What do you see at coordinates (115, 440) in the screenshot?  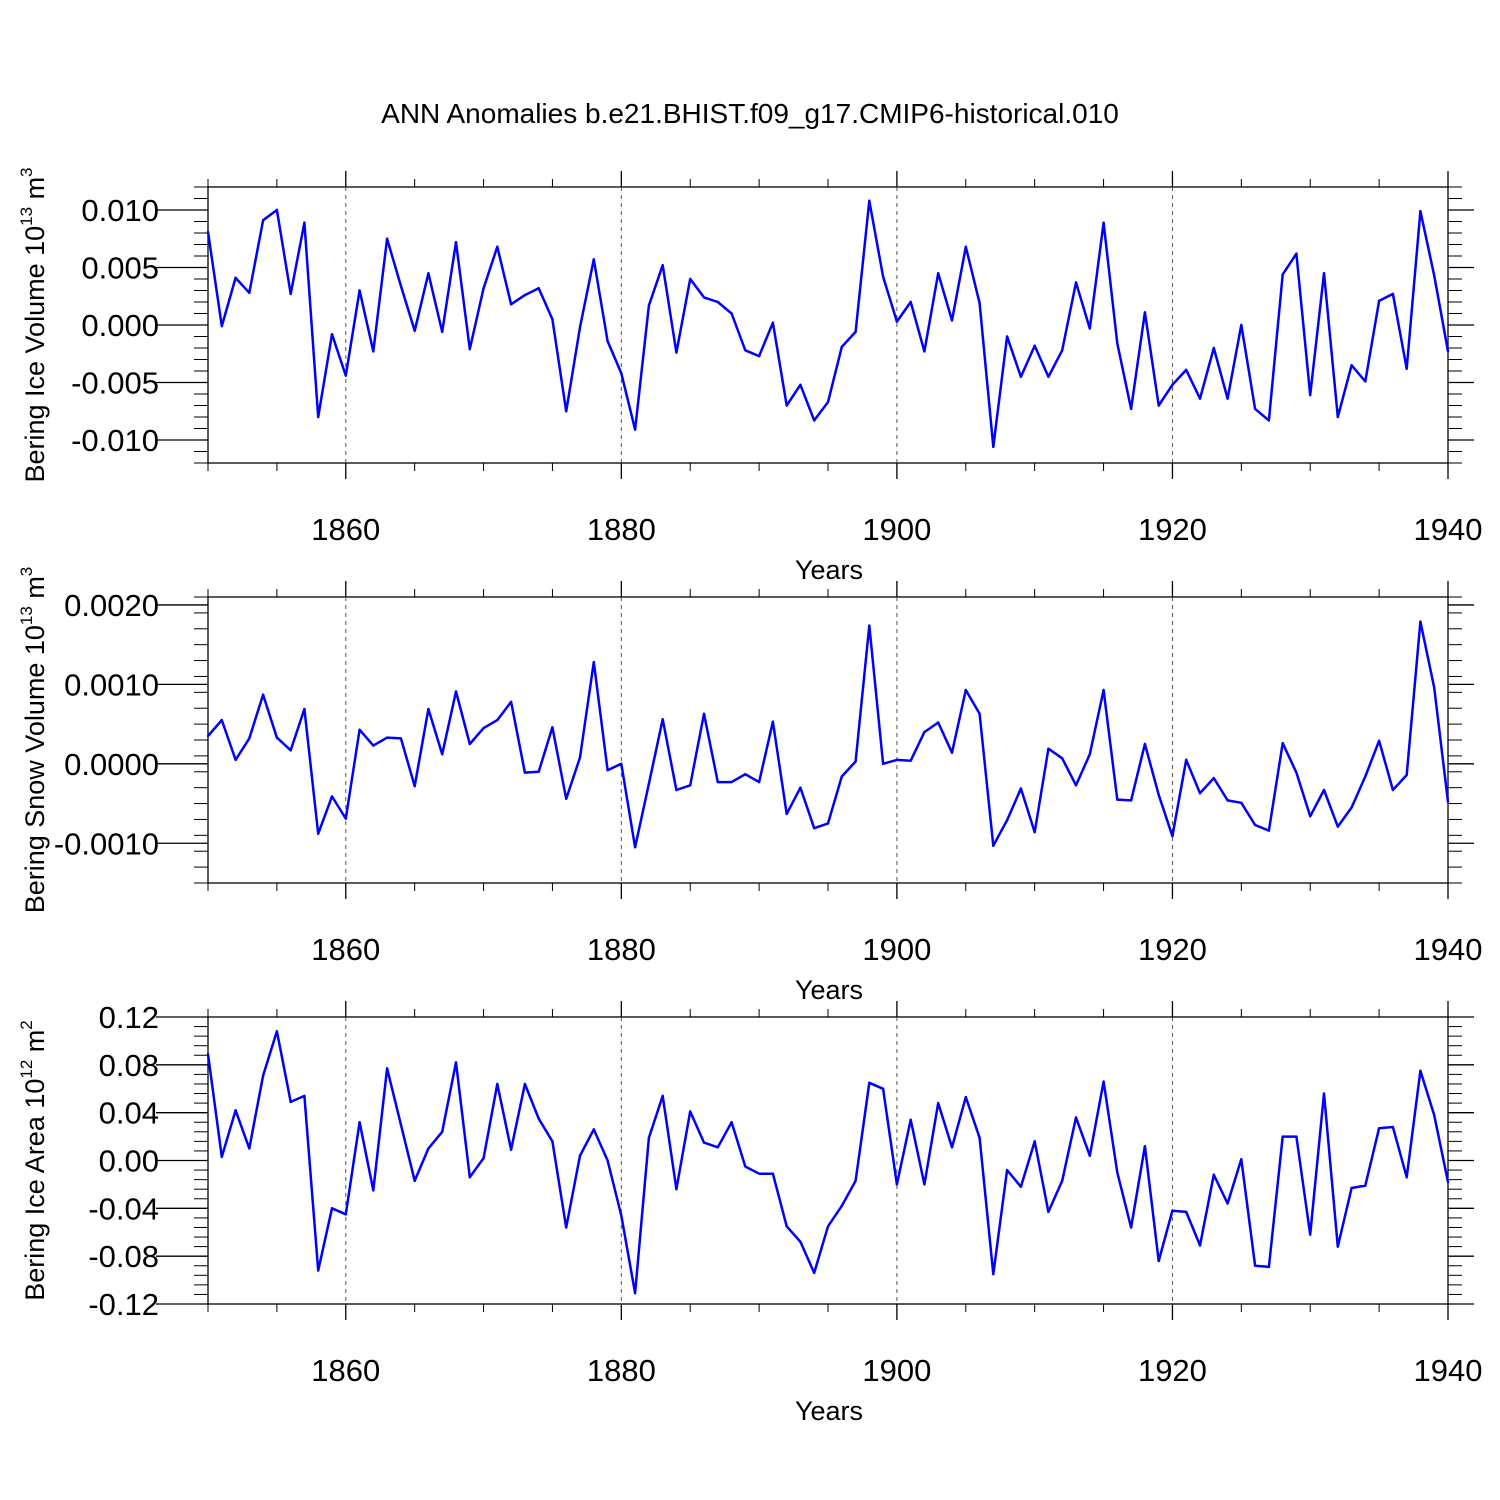 I see `y-tick-label: -0.010` at bounding box center [115, 440].